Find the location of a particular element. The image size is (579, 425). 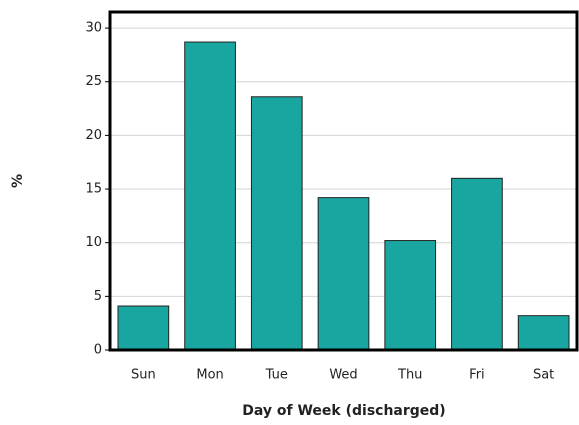

y-tick-label: 5 is located at coordinates (98, 296).